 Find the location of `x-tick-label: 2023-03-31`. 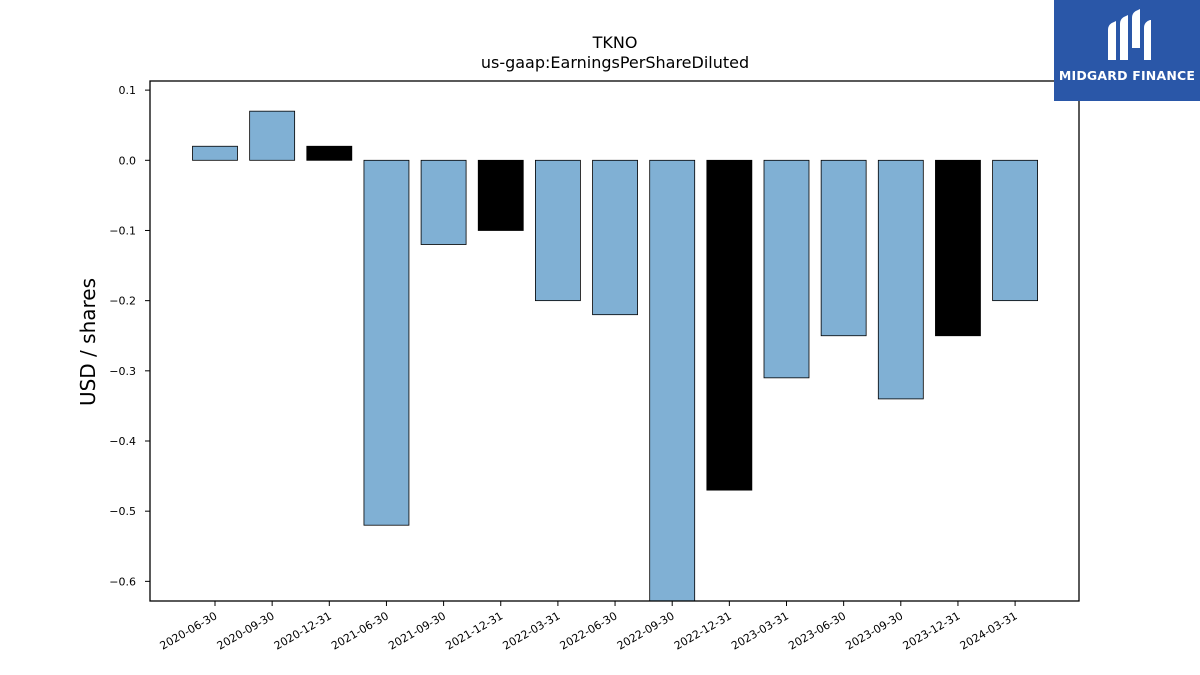

x-tick-label: 2023-03-31 is located at coordinates (760, 630).